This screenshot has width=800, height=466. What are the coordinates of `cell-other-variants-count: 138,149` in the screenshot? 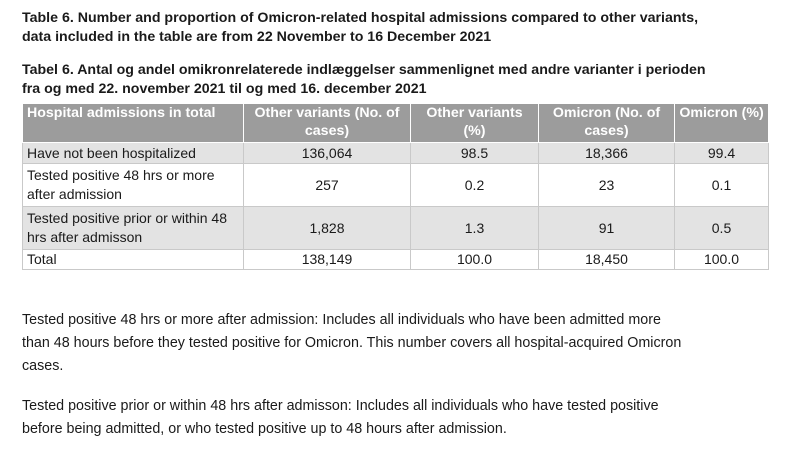 It's located at (327, 259).